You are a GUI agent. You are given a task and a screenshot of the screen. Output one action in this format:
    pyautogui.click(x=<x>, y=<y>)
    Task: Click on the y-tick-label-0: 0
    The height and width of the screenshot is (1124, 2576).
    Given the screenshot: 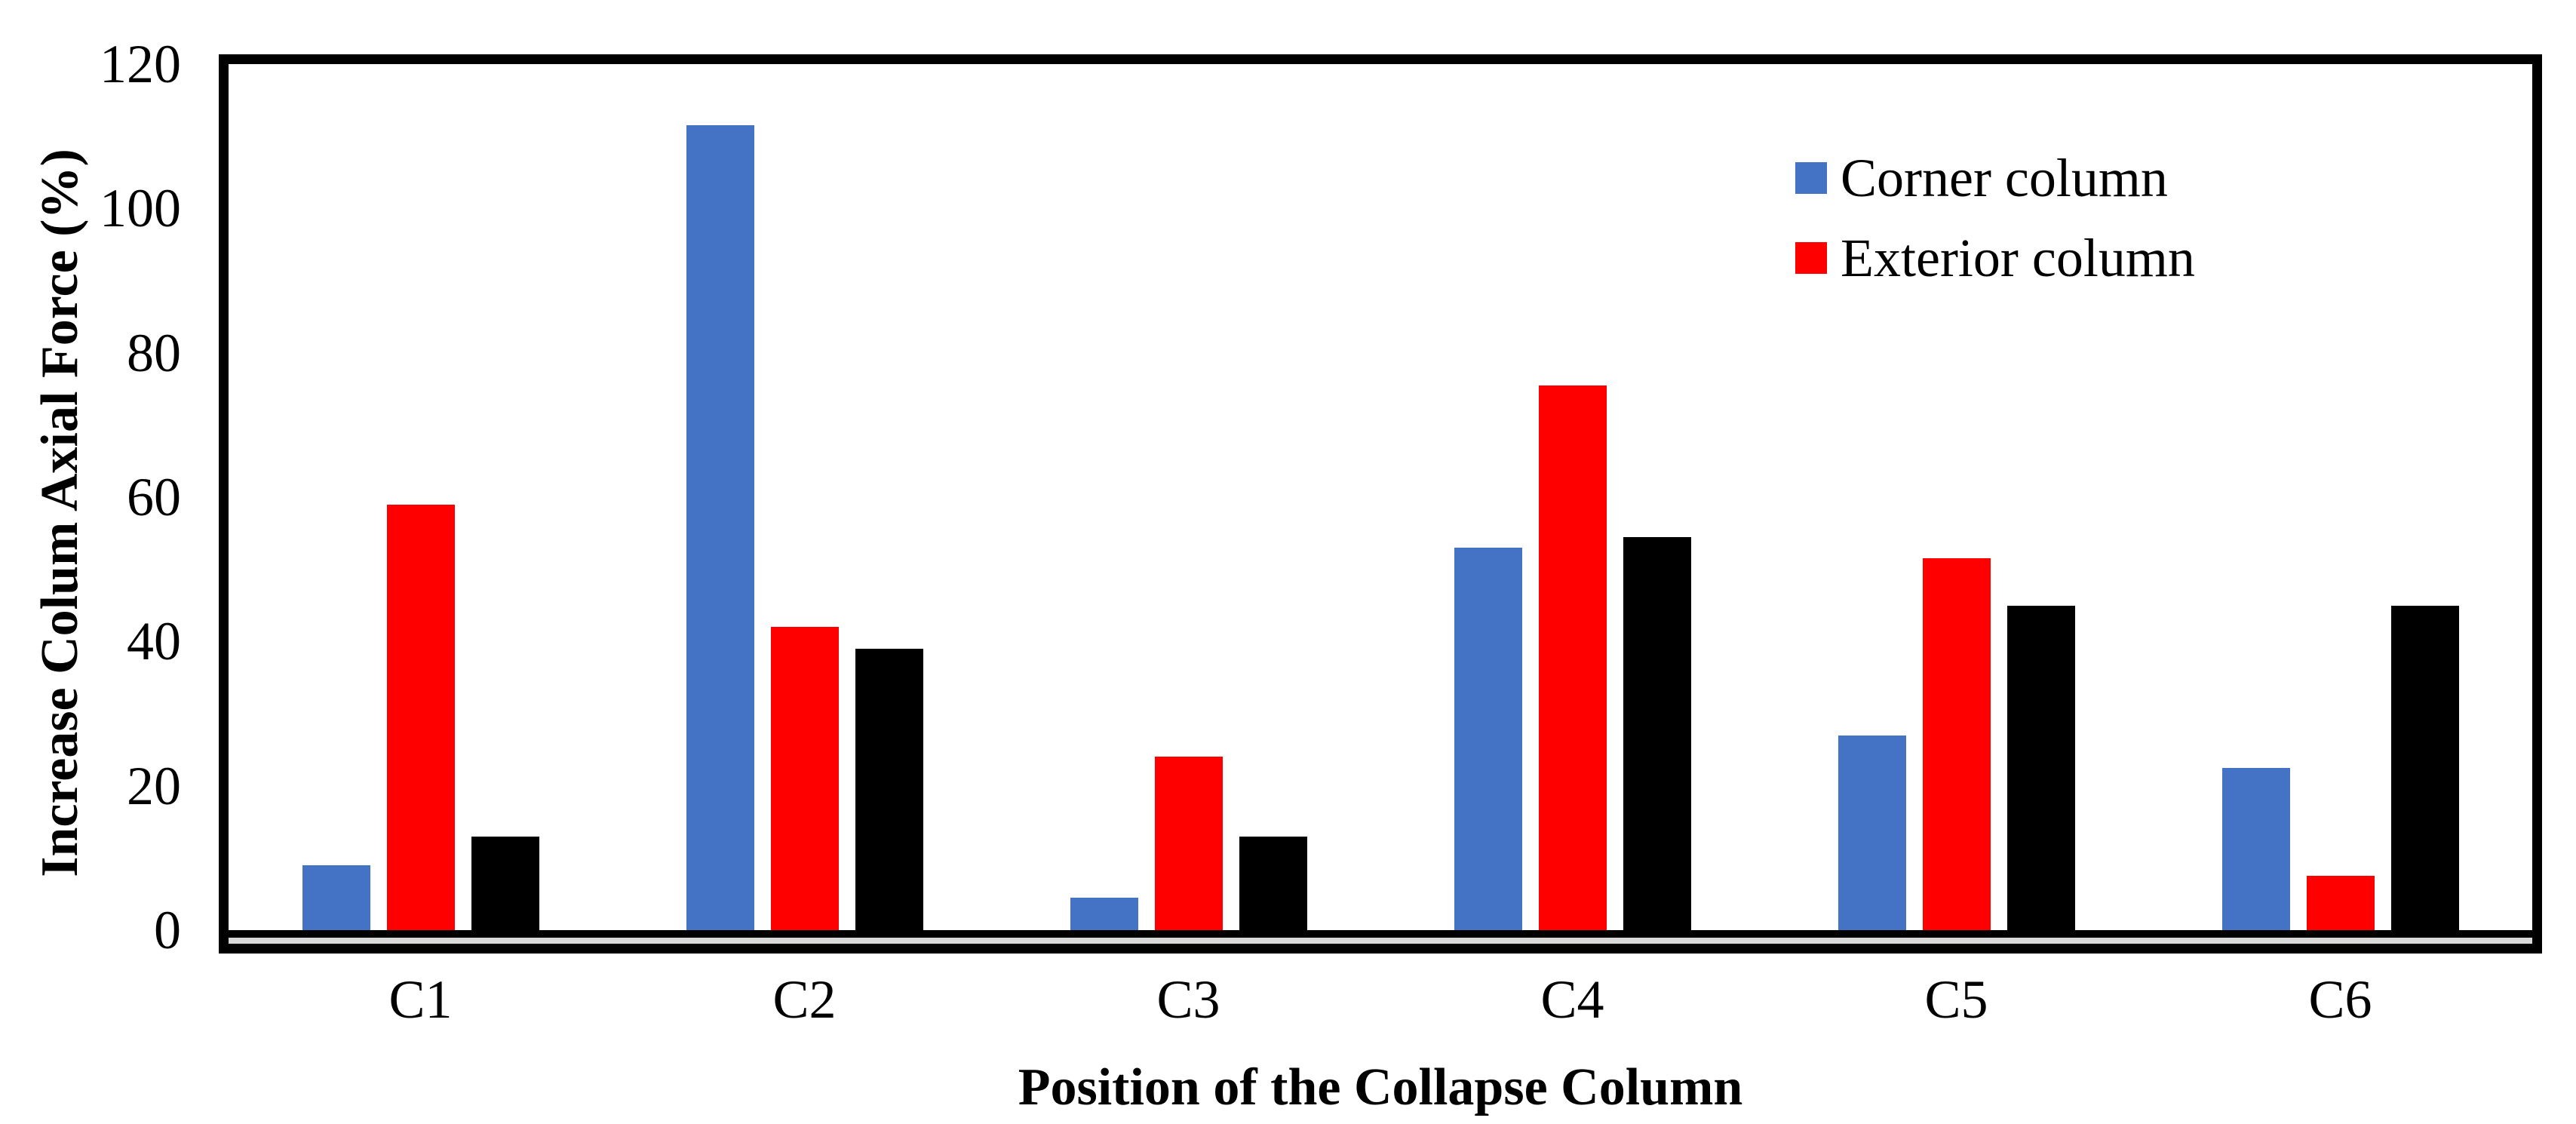 What is the action you would take?
    pyautogui.click(x=167, y=930)
    